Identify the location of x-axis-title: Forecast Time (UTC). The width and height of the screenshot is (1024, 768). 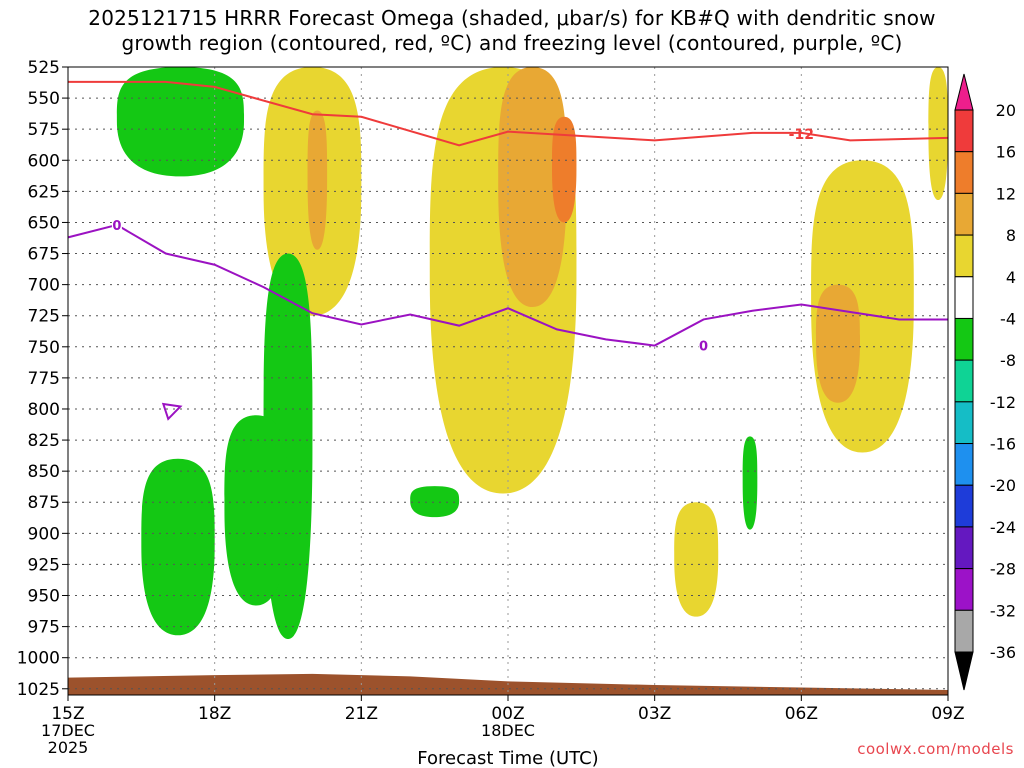
(507, 758).